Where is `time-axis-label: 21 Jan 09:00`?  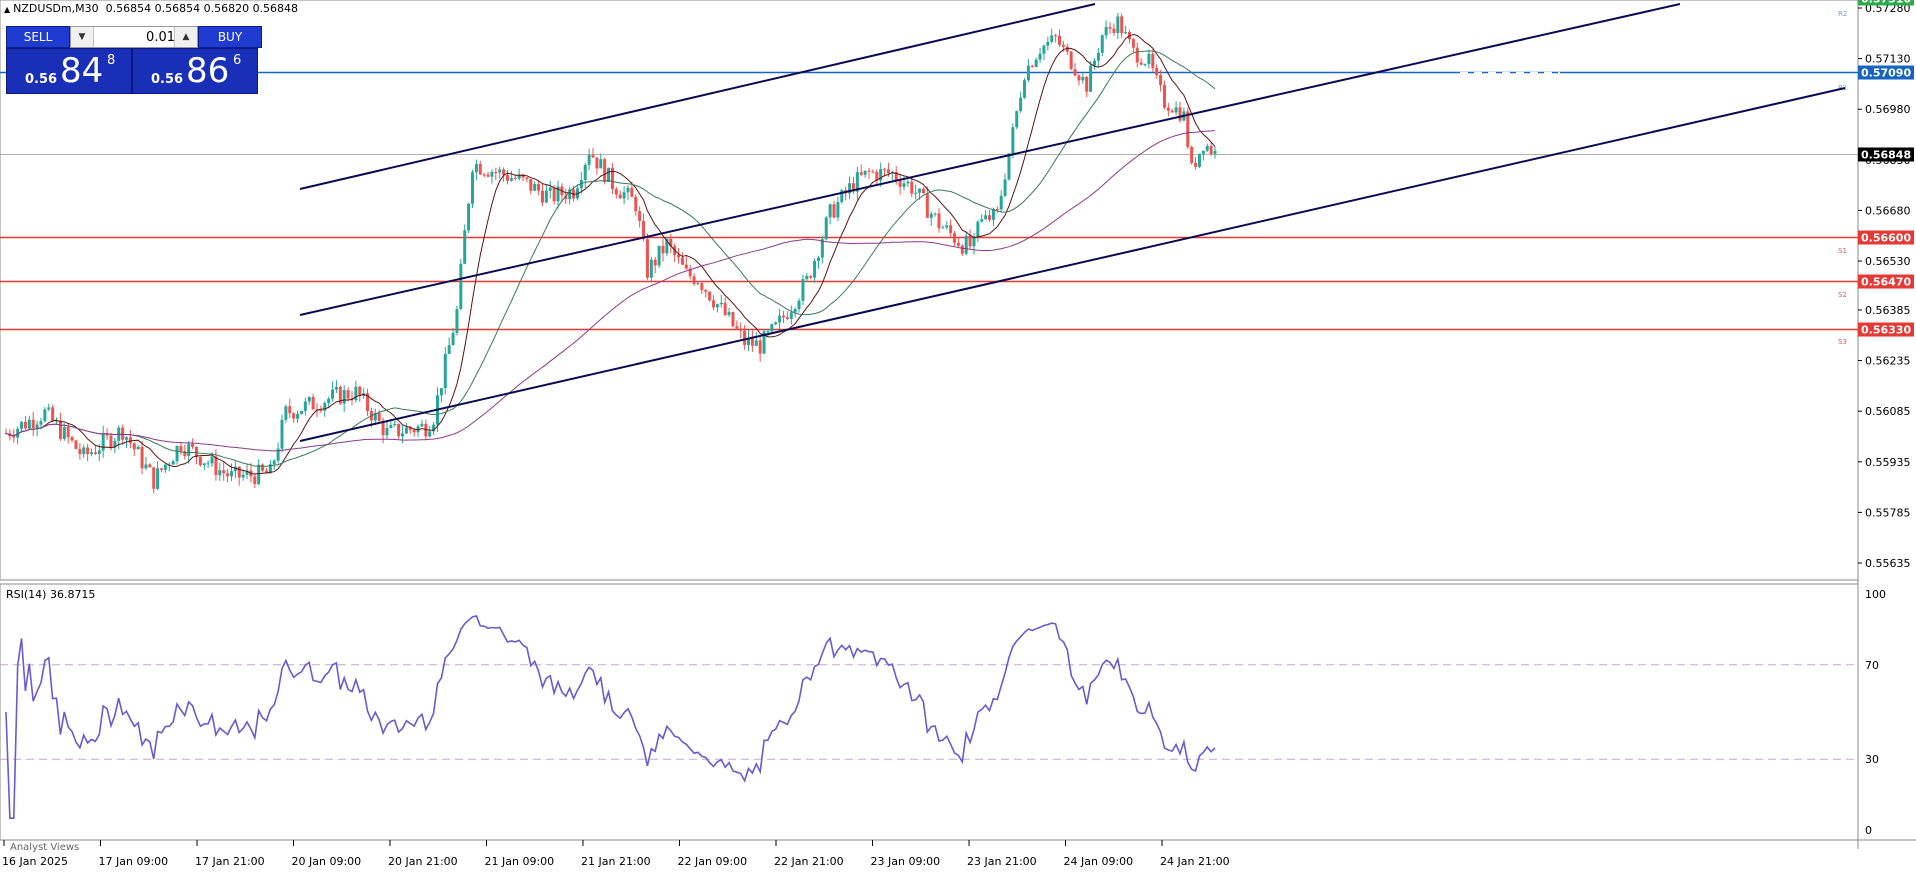
time-axis-label: 21 Jan 09:00 is located at coordinates (519, 861).